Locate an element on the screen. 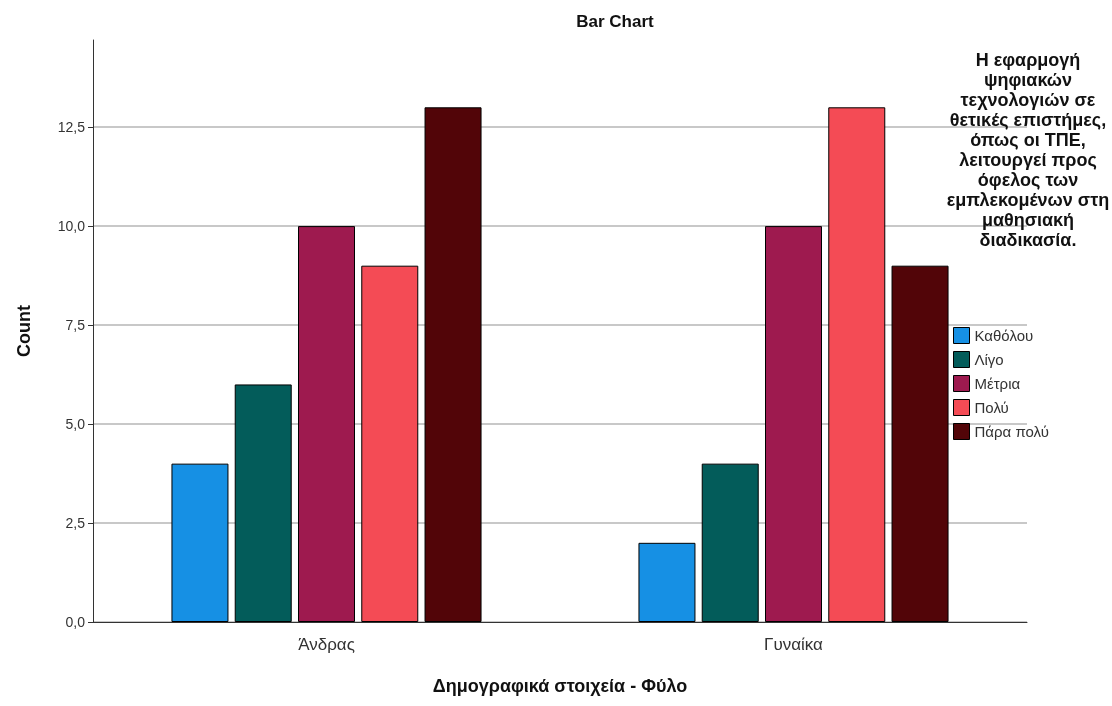 The image size is (1112, 706). chart-title: Bar Chart is located at coordinates (615, 21).